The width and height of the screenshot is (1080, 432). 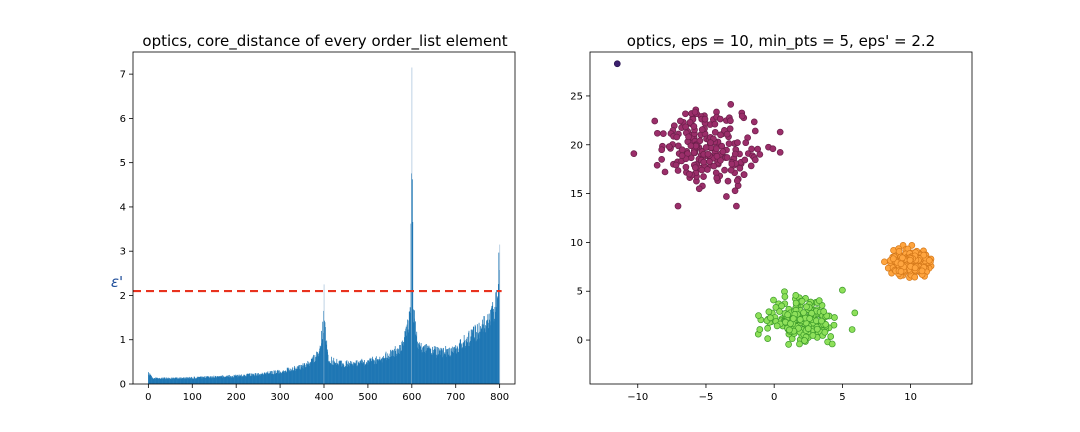 I want to click on y-tick-label: 7, so click(x=123, y=75).